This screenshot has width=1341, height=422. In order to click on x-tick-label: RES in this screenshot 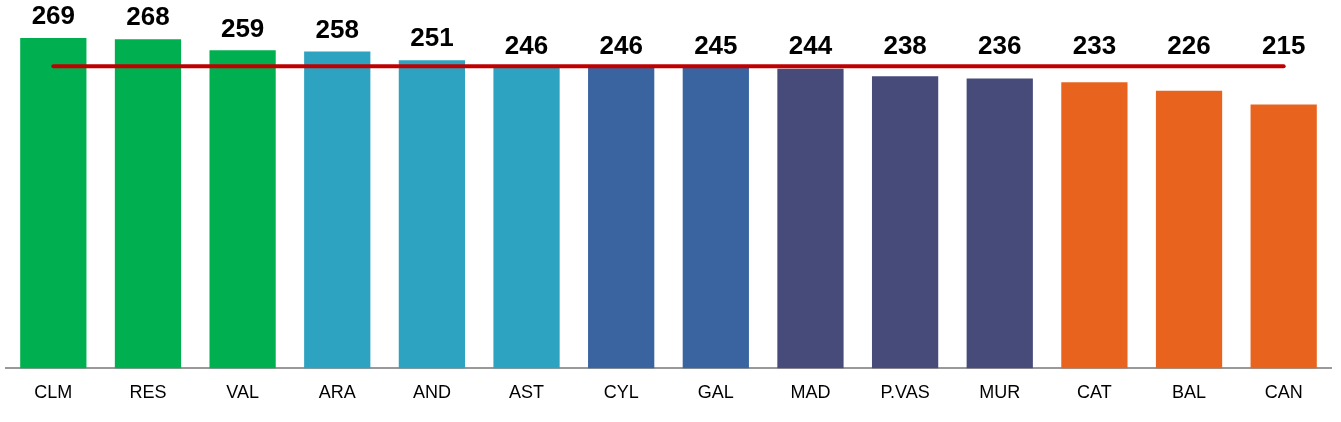, I will do `click(148, 392)`.